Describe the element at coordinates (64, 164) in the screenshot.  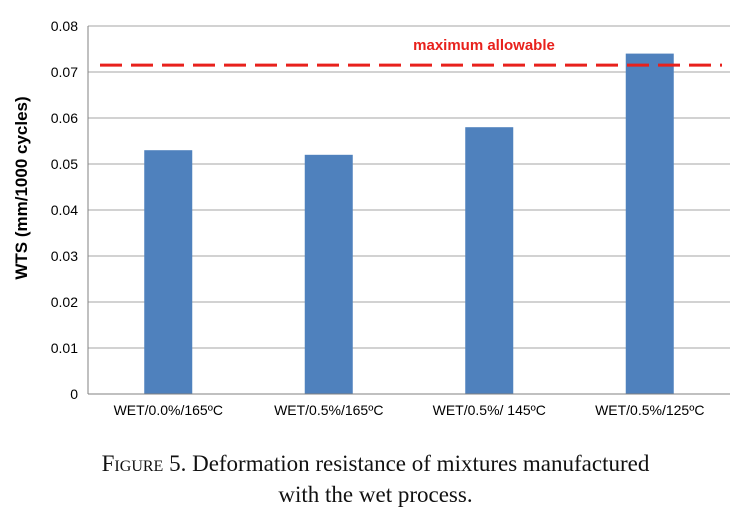
I see `y-tick-label: 0.05` at that location.